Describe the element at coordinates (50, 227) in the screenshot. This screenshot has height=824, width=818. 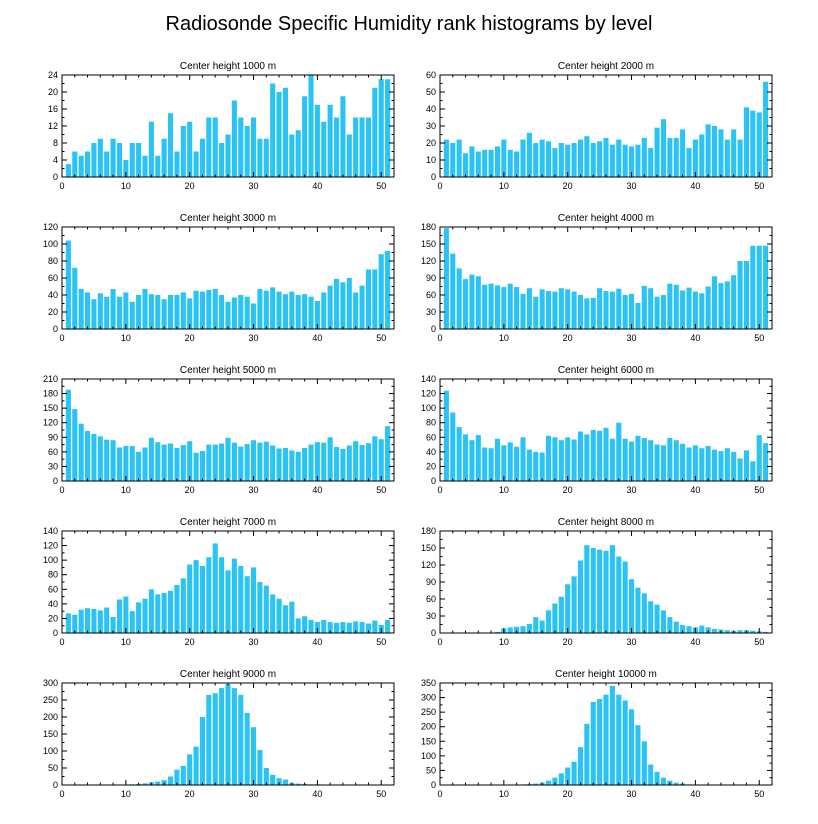
I see `y-tick-label: 120` at that location.